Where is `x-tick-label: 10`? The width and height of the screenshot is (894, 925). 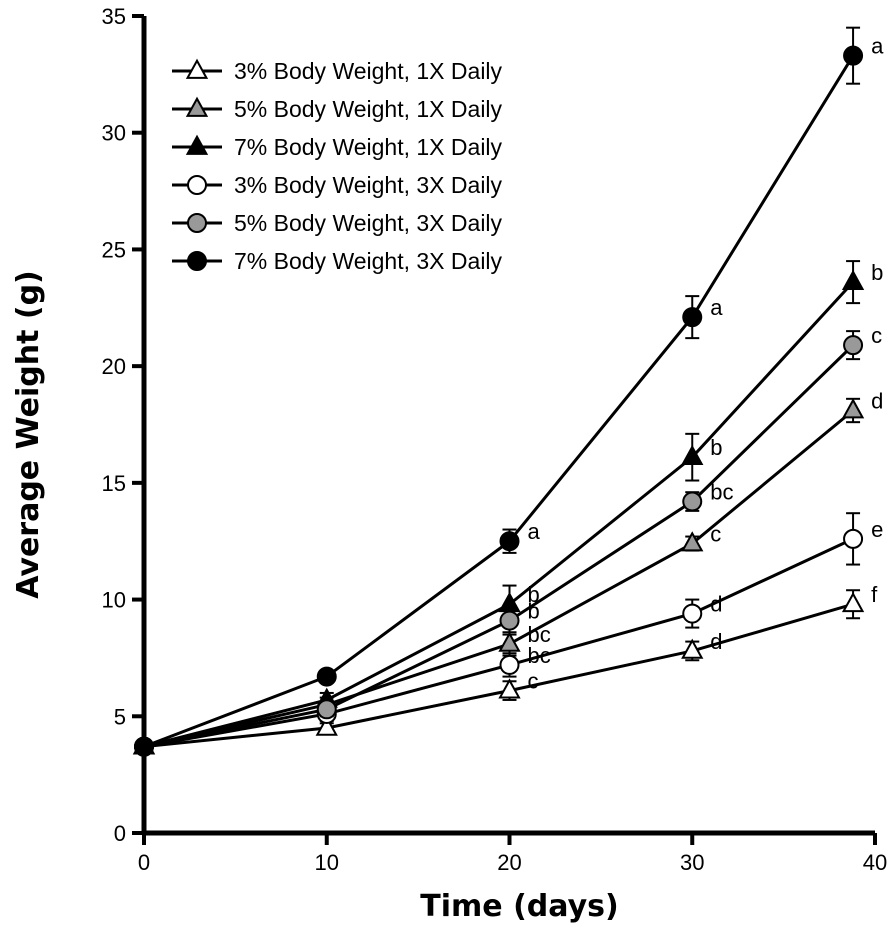
x-tick-label: 10 is located at coordinates (327, 862).